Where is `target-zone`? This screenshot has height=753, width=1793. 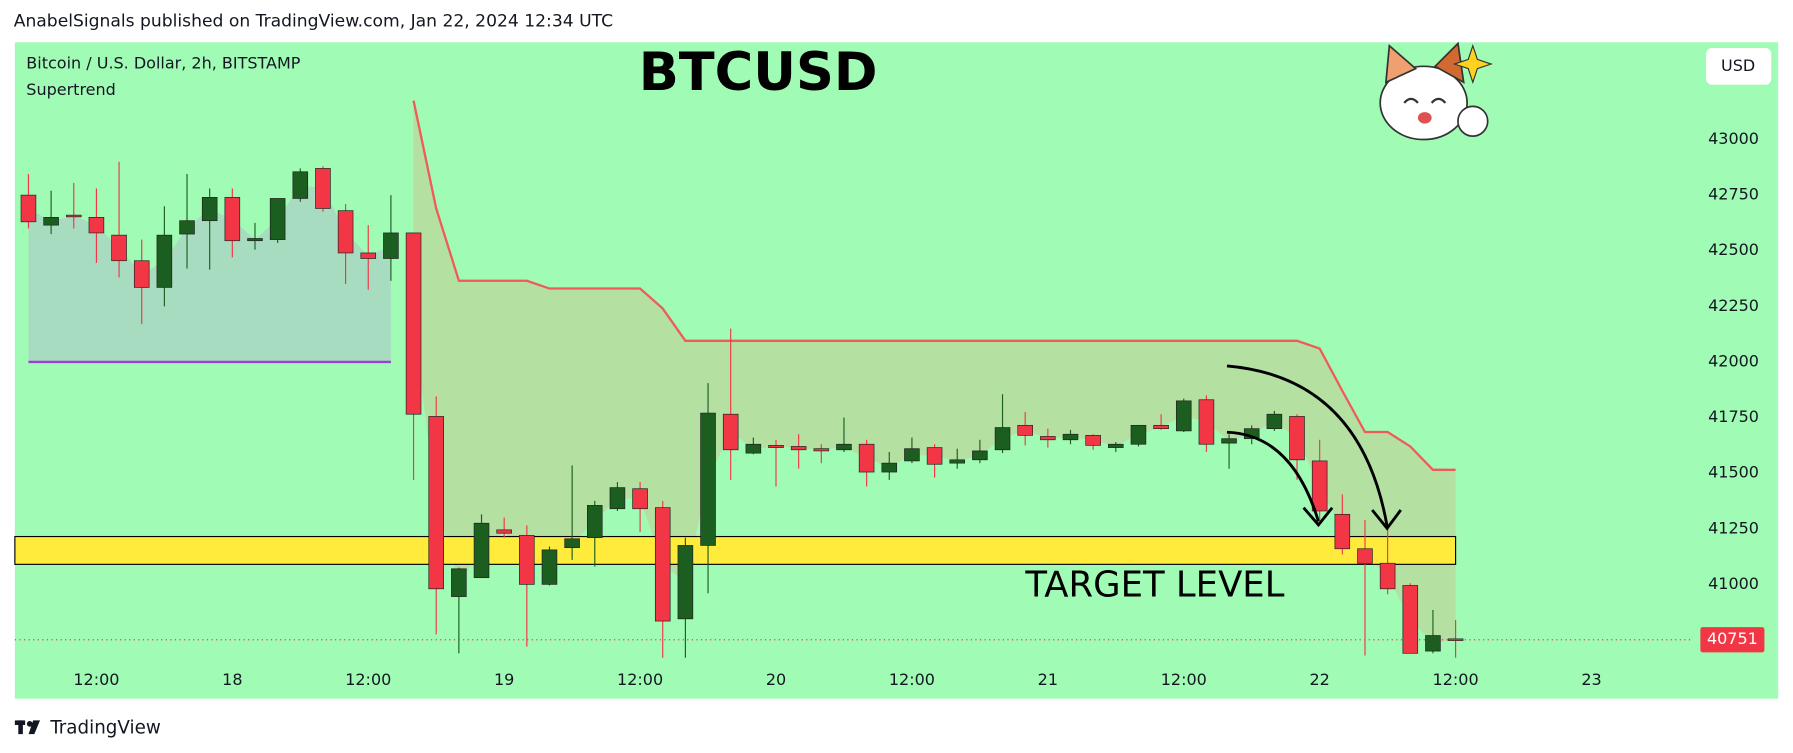 target-zone is located at coordinates (735, 550).